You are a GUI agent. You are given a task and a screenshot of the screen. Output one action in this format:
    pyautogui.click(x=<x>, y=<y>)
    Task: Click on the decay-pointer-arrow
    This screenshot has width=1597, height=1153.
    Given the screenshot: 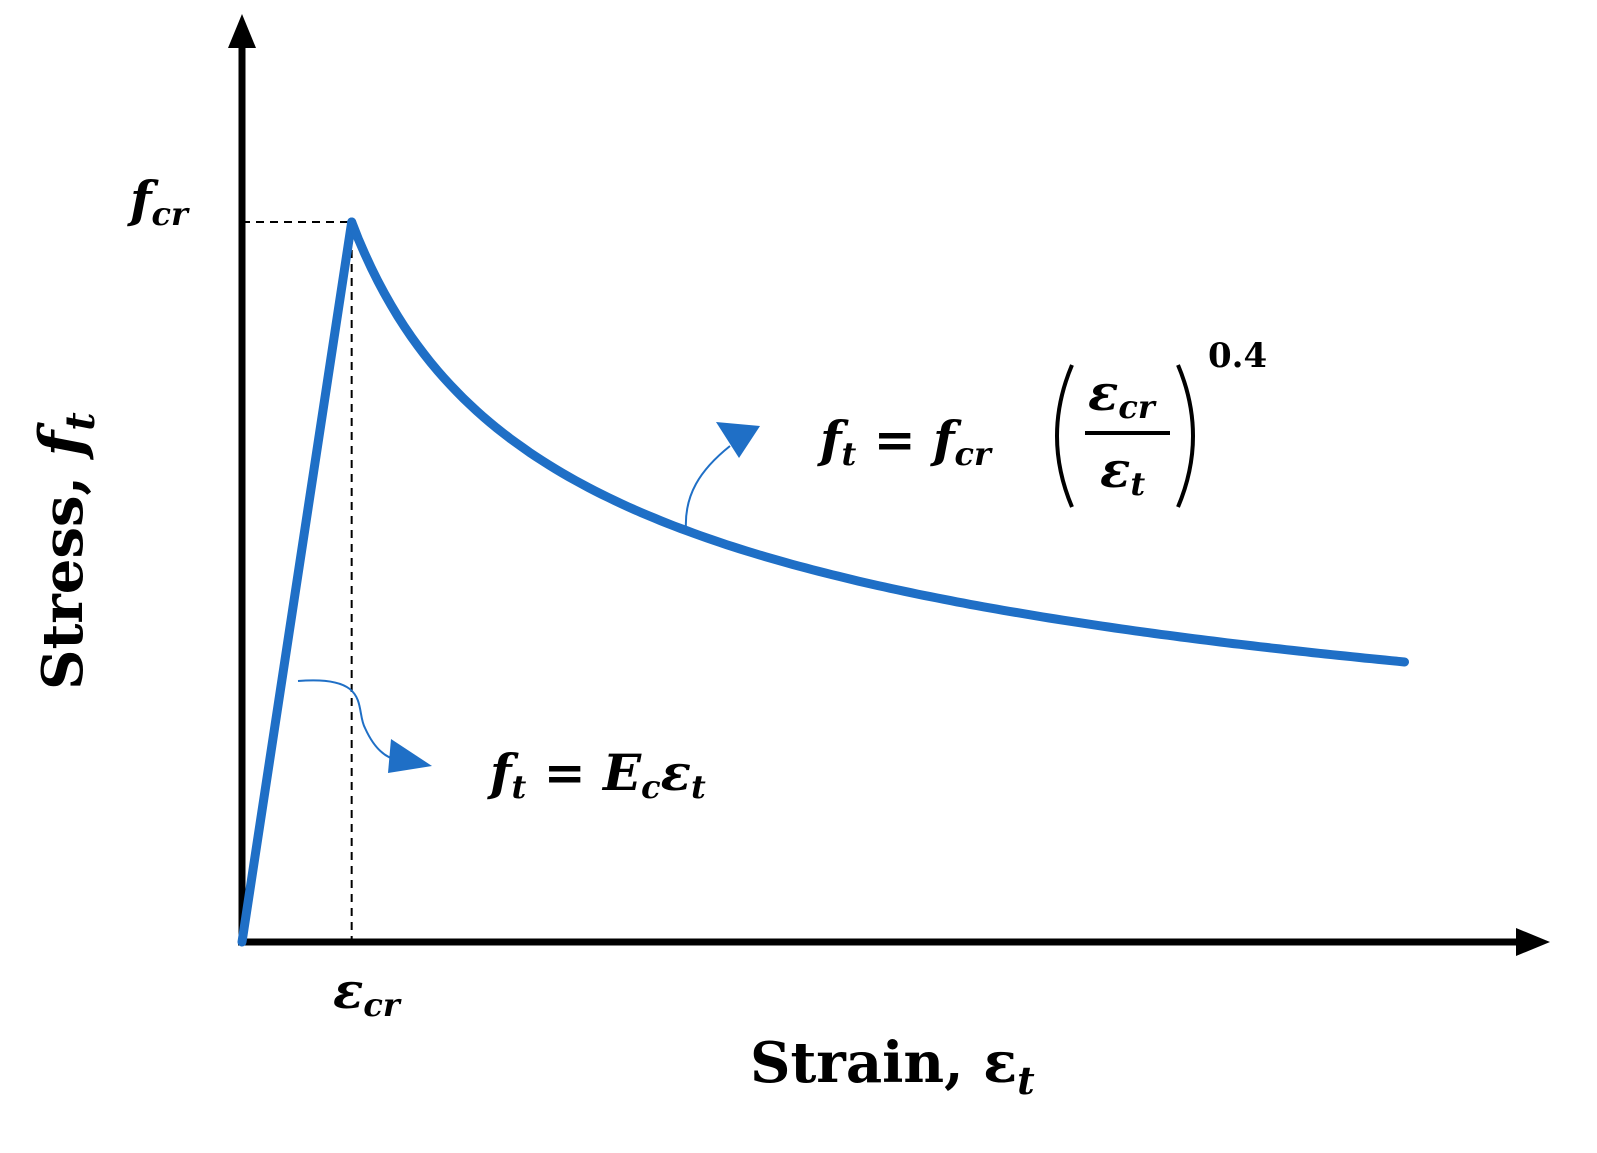 What is the action you would take?
    pyautogui.click(x=722, y=476)
    